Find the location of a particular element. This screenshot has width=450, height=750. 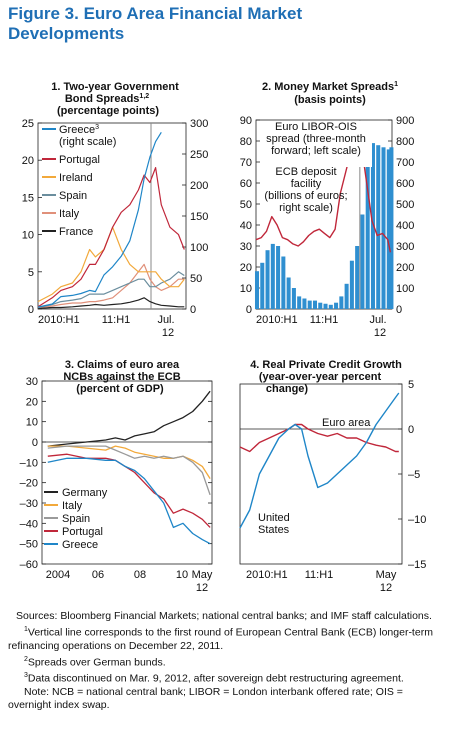

footnote-2-text: Spreads over German bunds. is located at coordinates (96, 662).